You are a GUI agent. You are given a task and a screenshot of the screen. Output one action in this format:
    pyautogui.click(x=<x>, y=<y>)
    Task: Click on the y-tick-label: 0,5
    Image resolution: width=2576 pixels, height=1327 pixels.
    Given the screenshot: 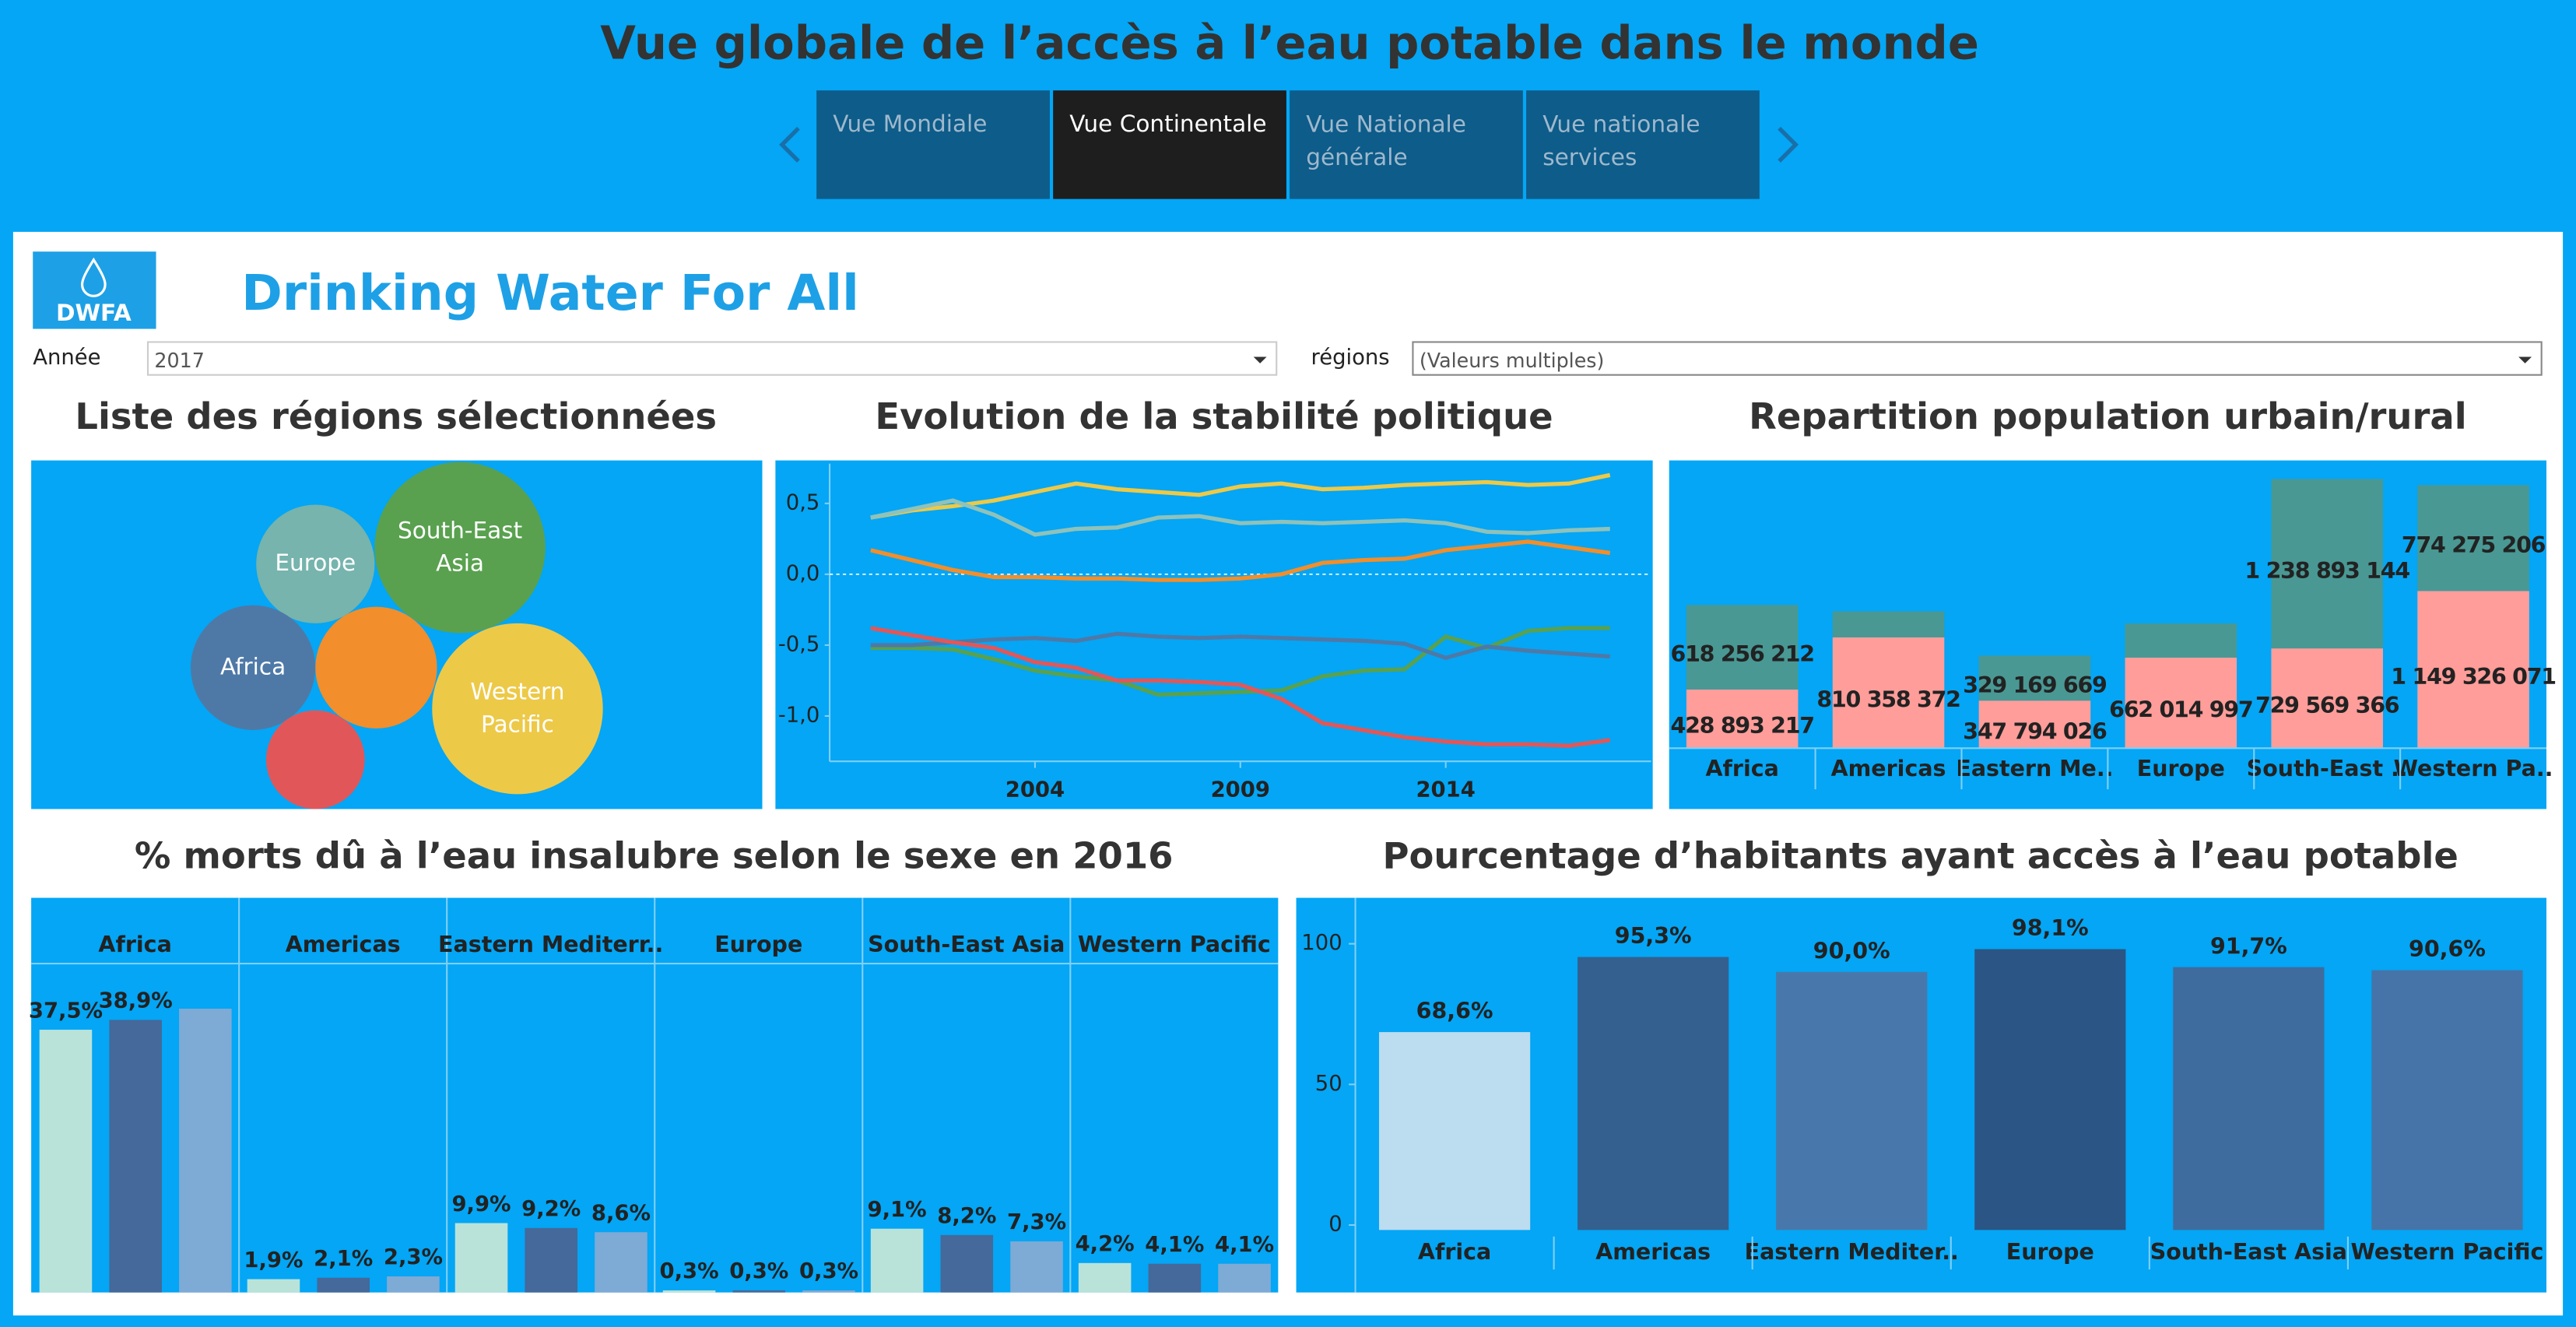 What is the action you would take?
    pyautogui.click(x=803, y=502)
    